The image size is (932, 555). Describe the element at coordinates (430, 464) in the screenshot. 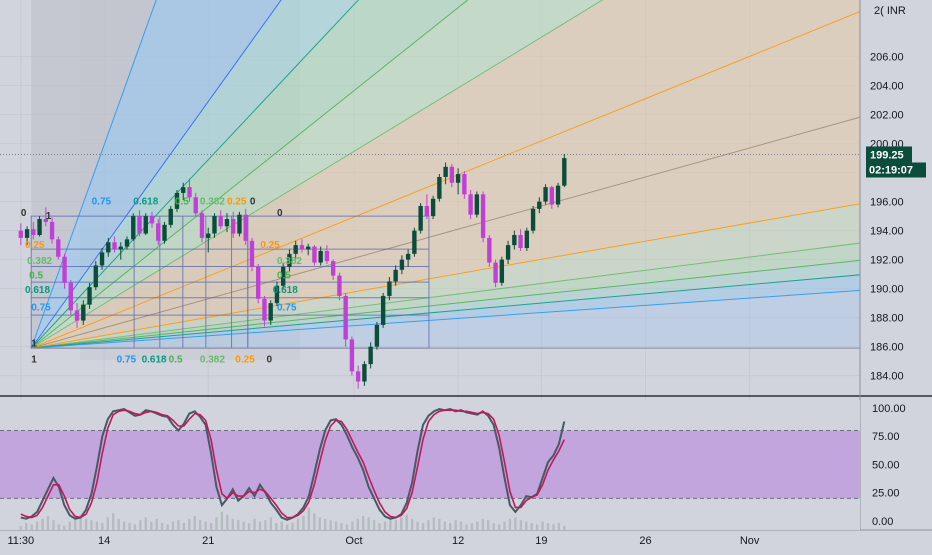

I see `stoch-band` at that location.